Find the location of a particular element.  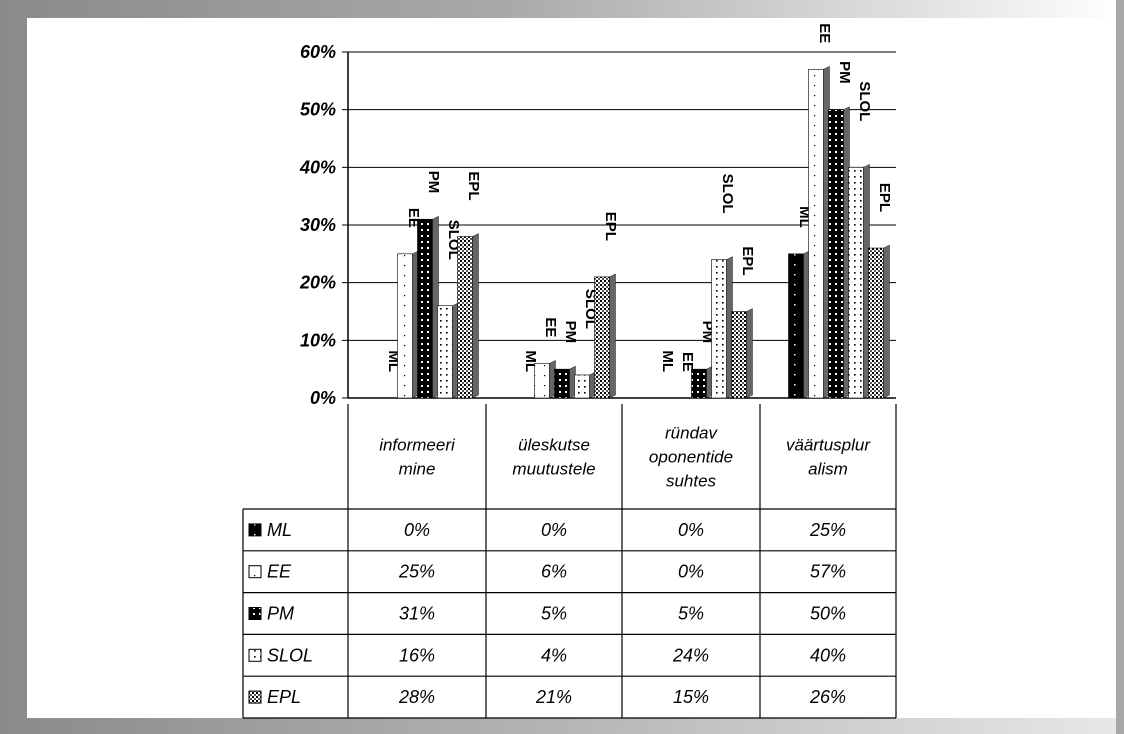

category-label: suhtes is located at coordinates (691, 481).